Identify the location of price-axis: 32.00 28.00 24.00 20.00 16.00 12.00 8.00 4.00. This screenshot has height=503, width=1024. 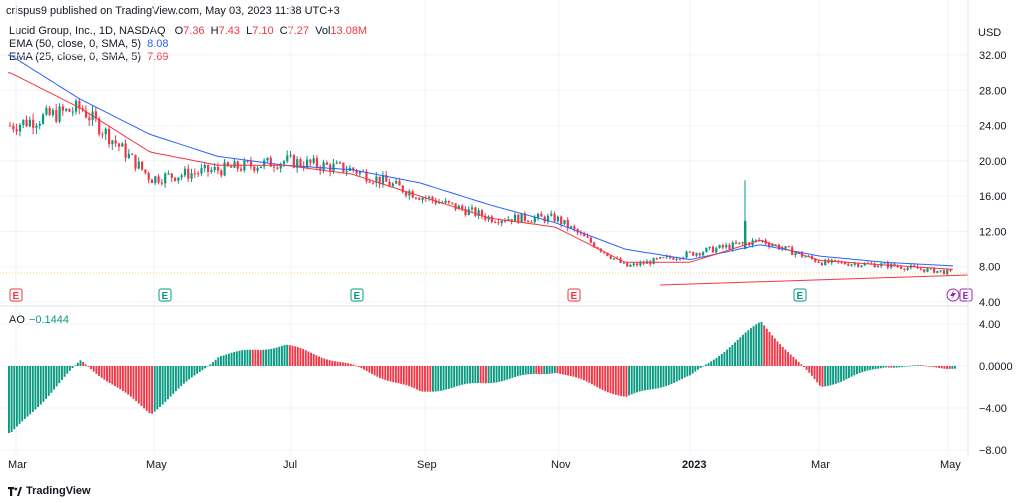
(993, 179).